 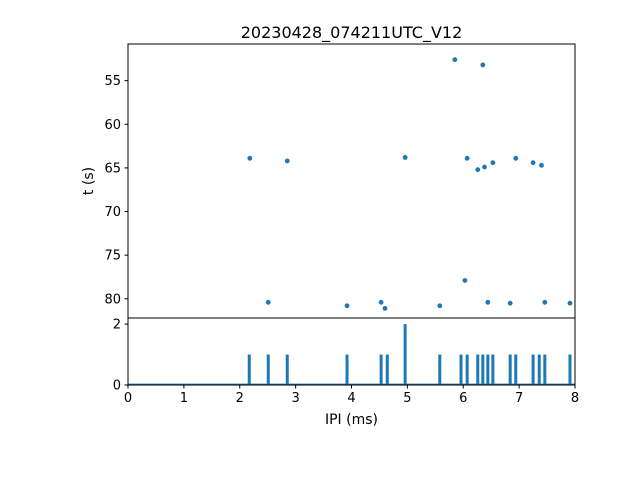 I want to click on x-tick-label: 5, so click(x=407, y=398).